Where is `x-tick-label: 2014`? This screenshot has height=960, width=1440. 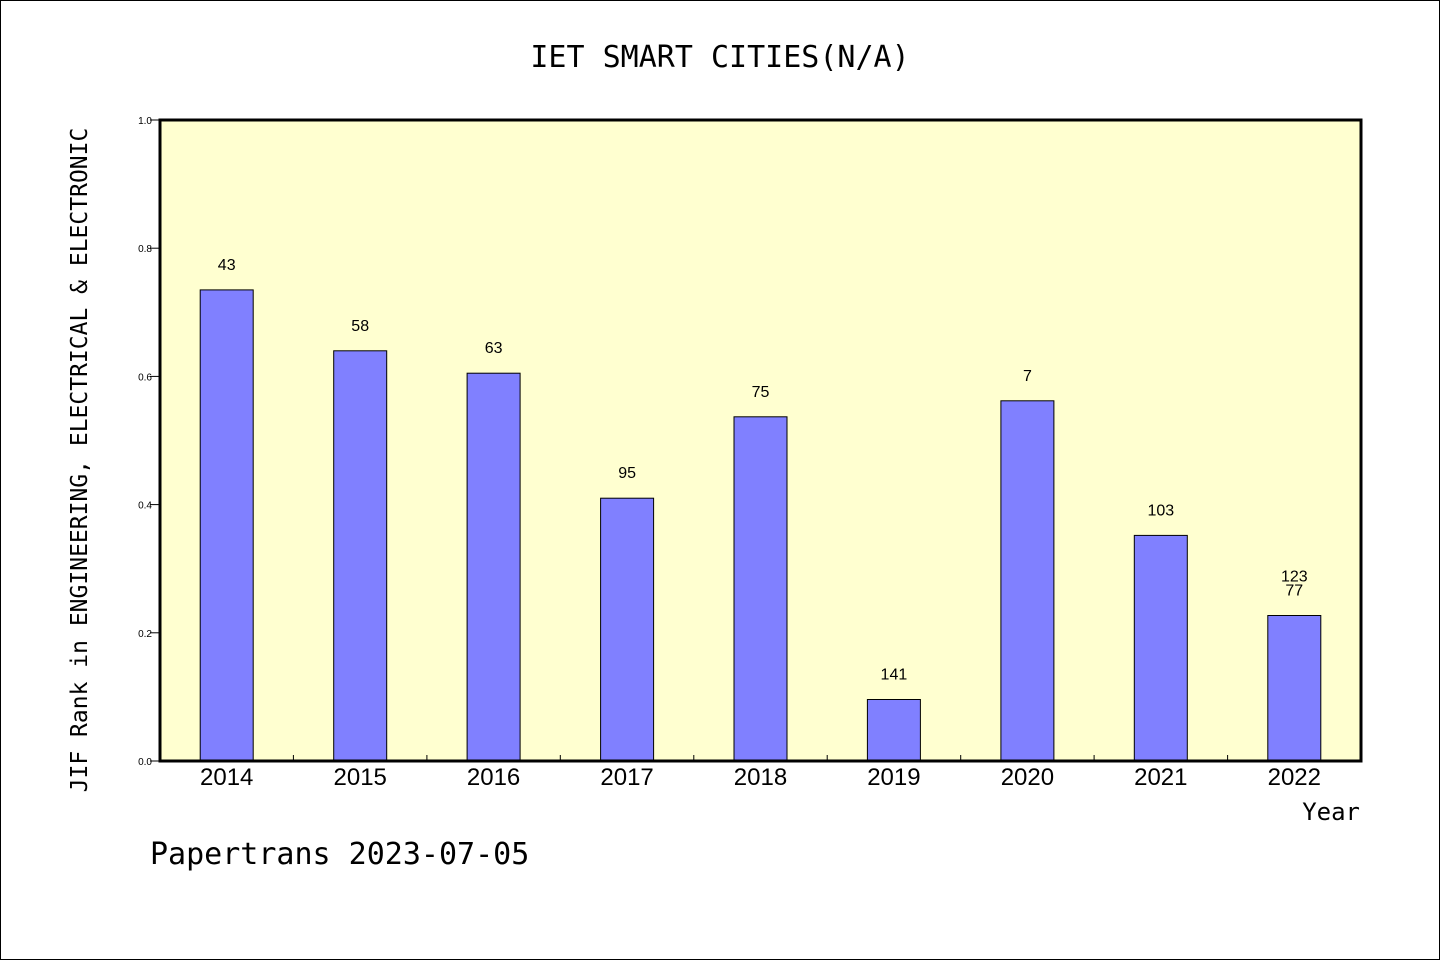
x-tick-label: 2014 is located at coordinates (226, 777).